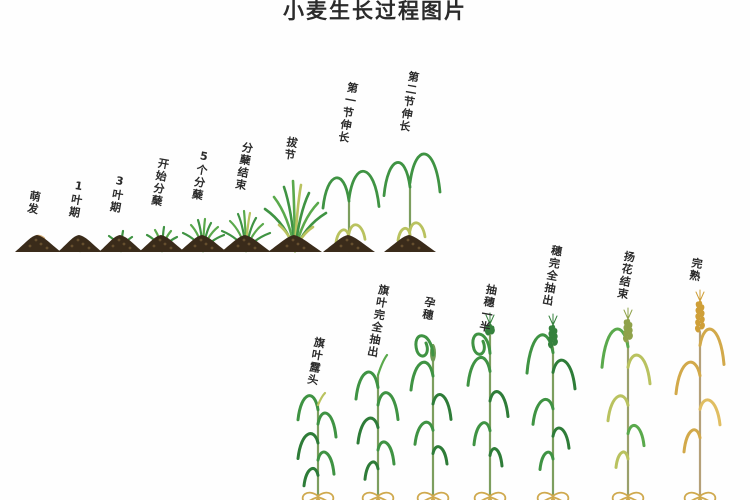 This screenshot has height=500, width=750. Describe the element at coordinates (317, 445) in the screenshot. I see `plant-flag-leaf-tip` at that location.